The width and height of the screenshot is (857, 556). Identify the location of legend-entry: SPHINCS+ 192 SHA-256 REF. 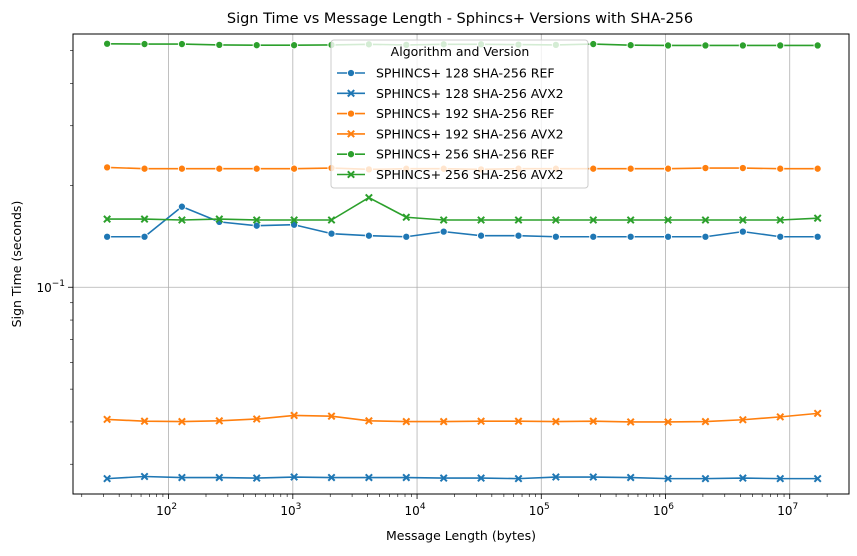
(446, 113).